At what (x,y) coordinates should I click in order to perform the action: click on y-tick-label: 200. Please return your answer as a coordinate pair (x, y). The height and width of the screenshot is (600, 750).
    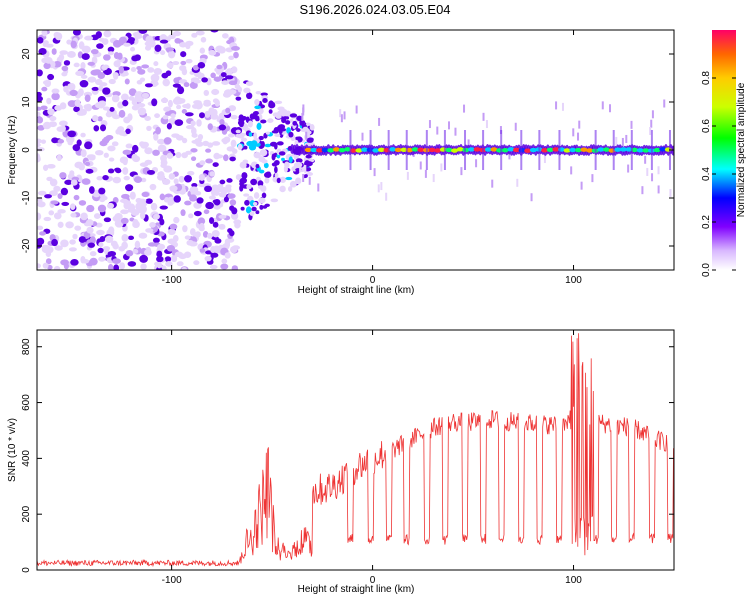
    Looking at the image, I should click on (26, 513).